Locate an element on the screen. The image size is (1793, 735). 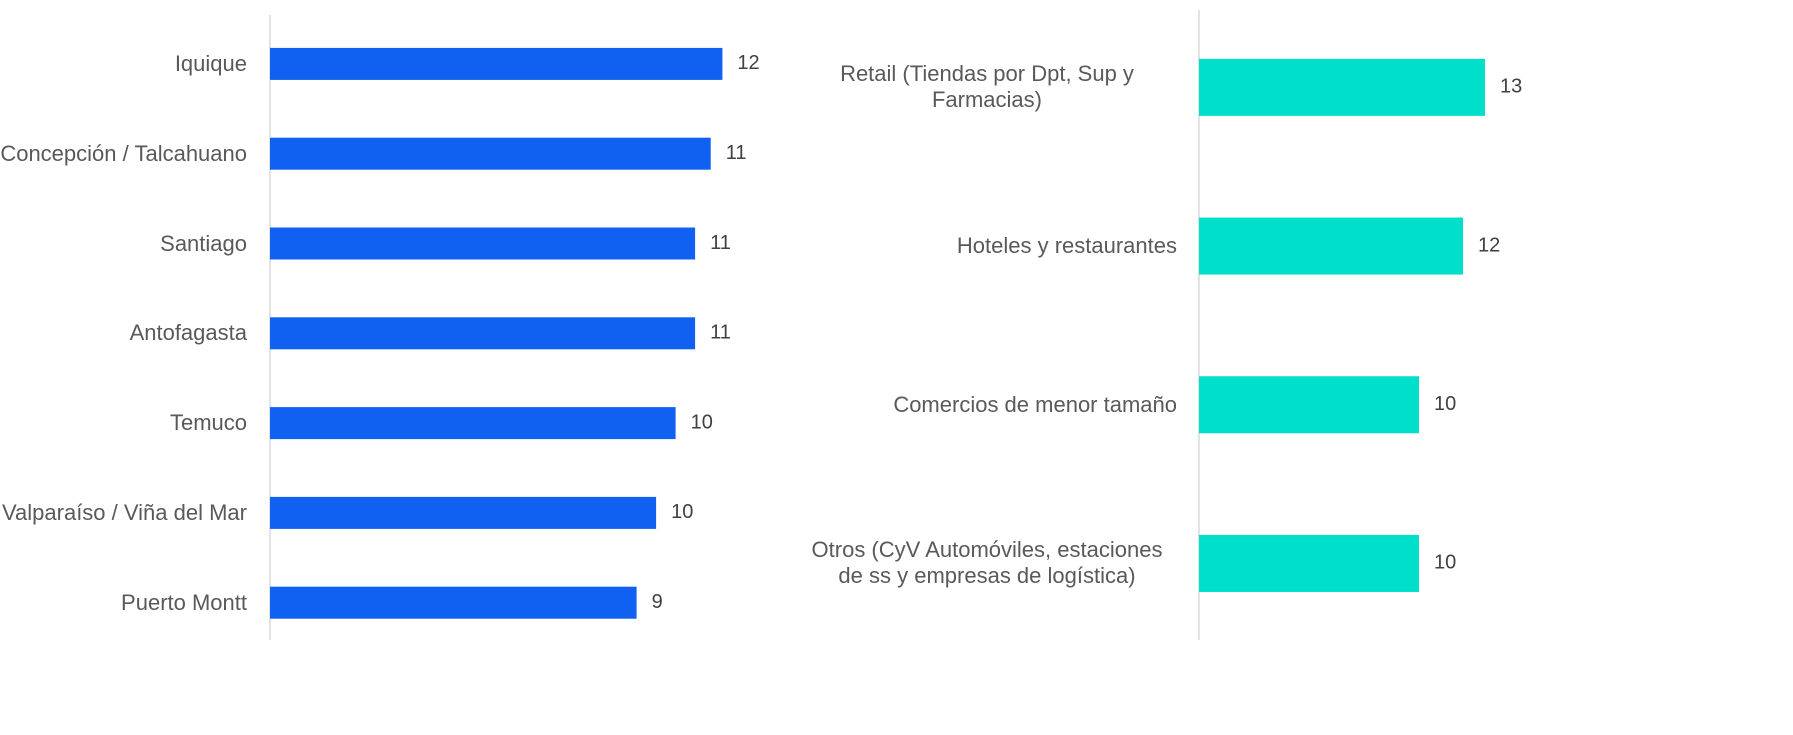
category-label: Concepción / Talcahuano is located at coordinates (123, 154).